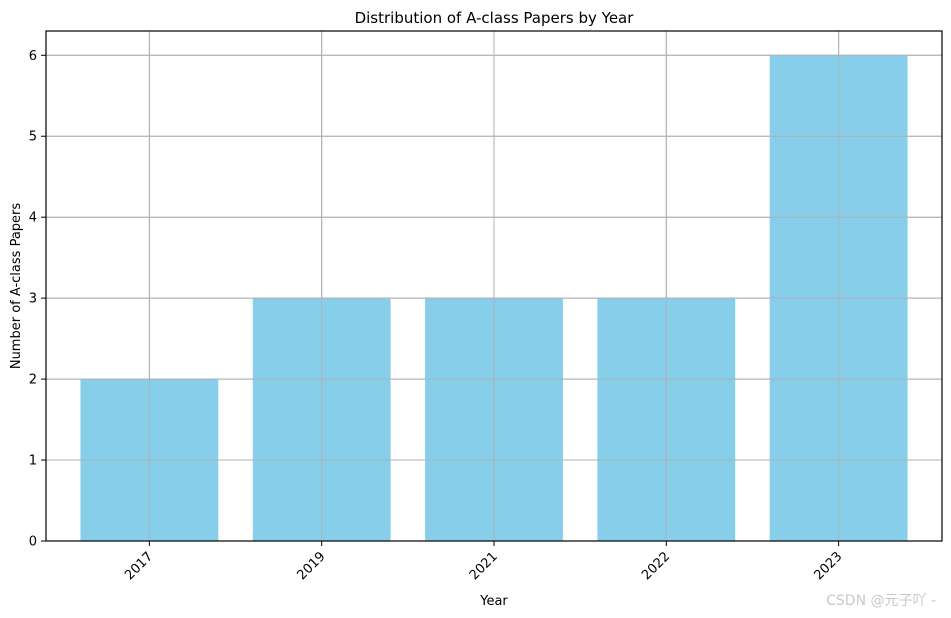 The height and width of the screenshot is (618, 951). Describe the element at coordinates (881, 601) in the screenshot. I see `watermark: CSDN @元子吖 -` at that location.